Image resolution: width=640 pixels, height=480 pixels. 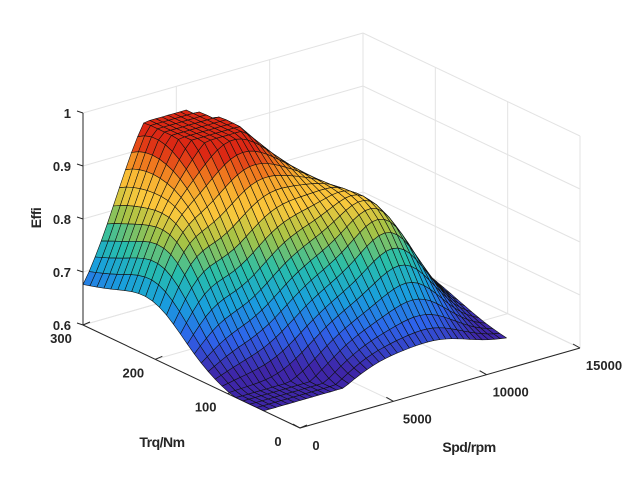 What do you see at coordinates (161, 442) in the screenshot?
I see `y-axis-label: Trq/Nm` at bounding box center [161, 442].